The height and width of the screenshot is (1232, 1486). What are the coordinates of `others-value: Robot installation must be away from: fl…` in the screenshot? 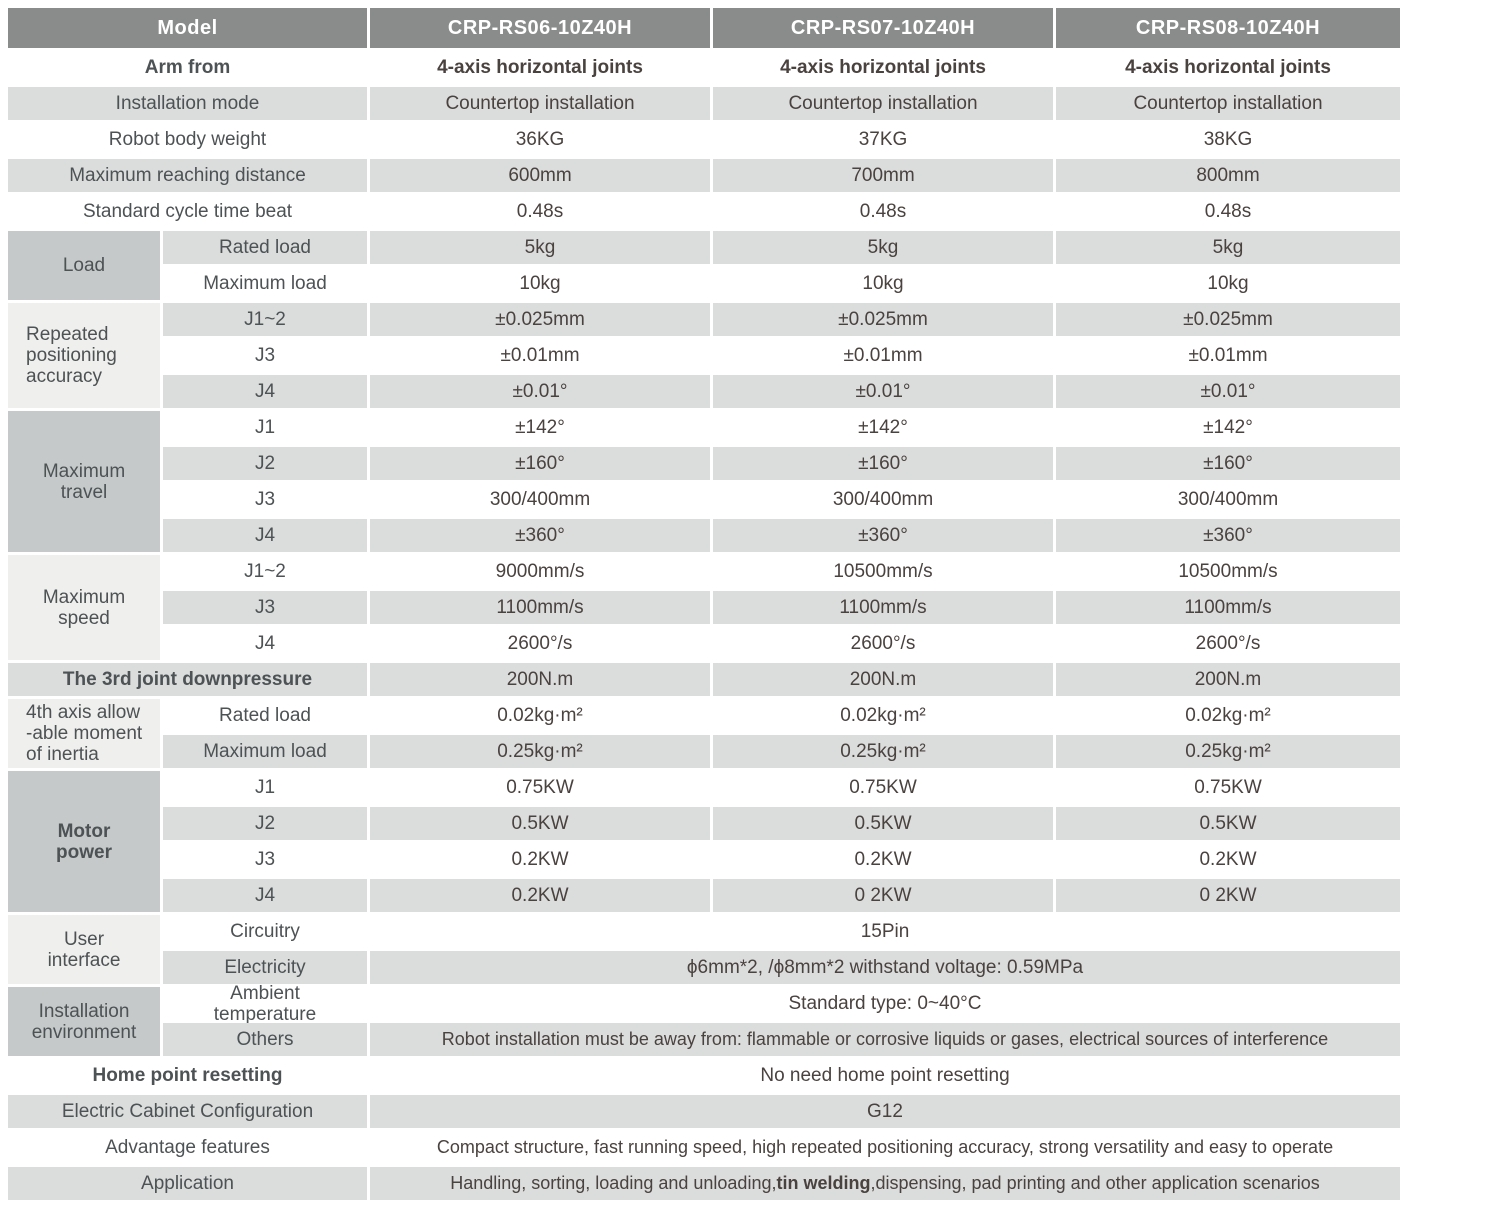 It's located at (885, 1039).